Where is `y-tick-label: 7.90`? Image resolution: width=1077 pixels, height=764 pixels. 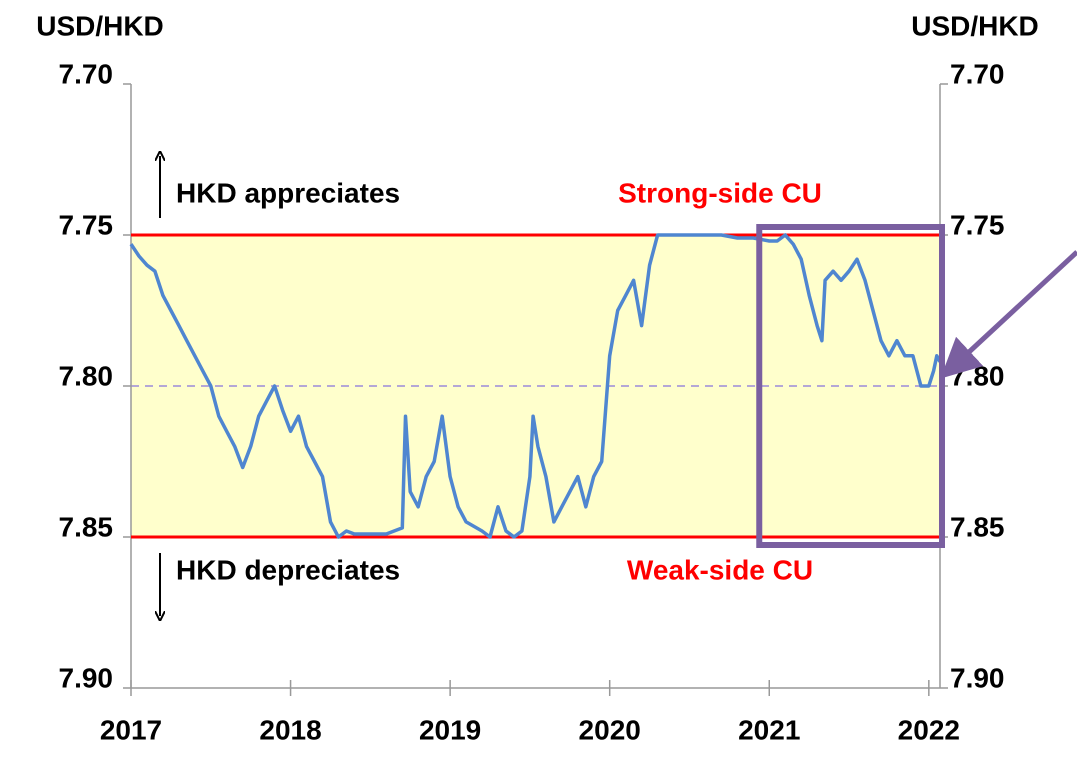 y-tick-label: 7.90 is located at coordinates (86, 677).